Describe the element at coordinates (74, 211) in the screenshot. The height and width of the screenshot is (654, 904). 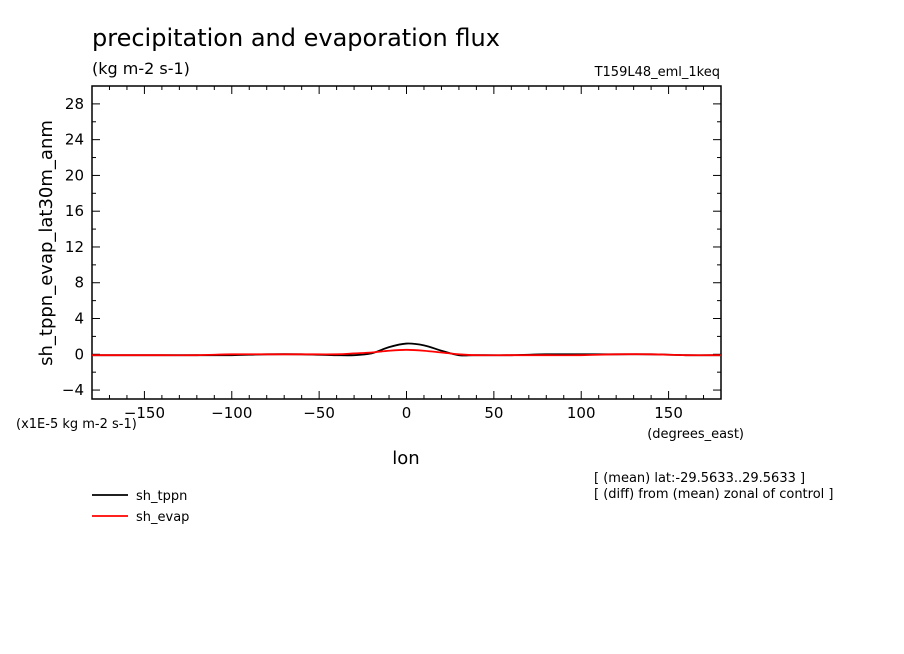
I see `y-tick-label: 16` at that location.